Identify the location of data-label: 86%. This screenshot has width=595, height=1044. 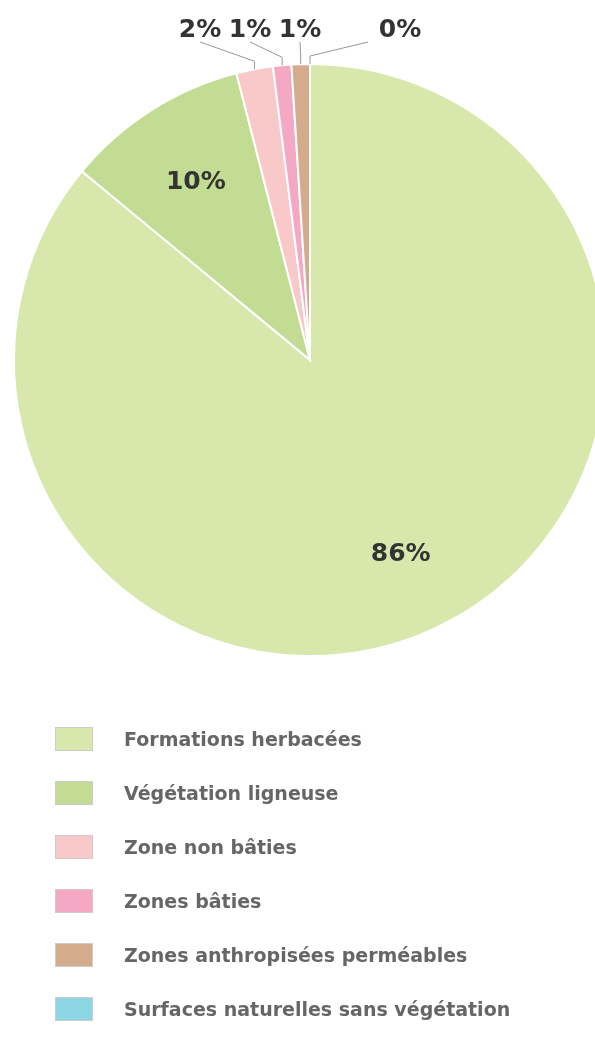
(400, 553).